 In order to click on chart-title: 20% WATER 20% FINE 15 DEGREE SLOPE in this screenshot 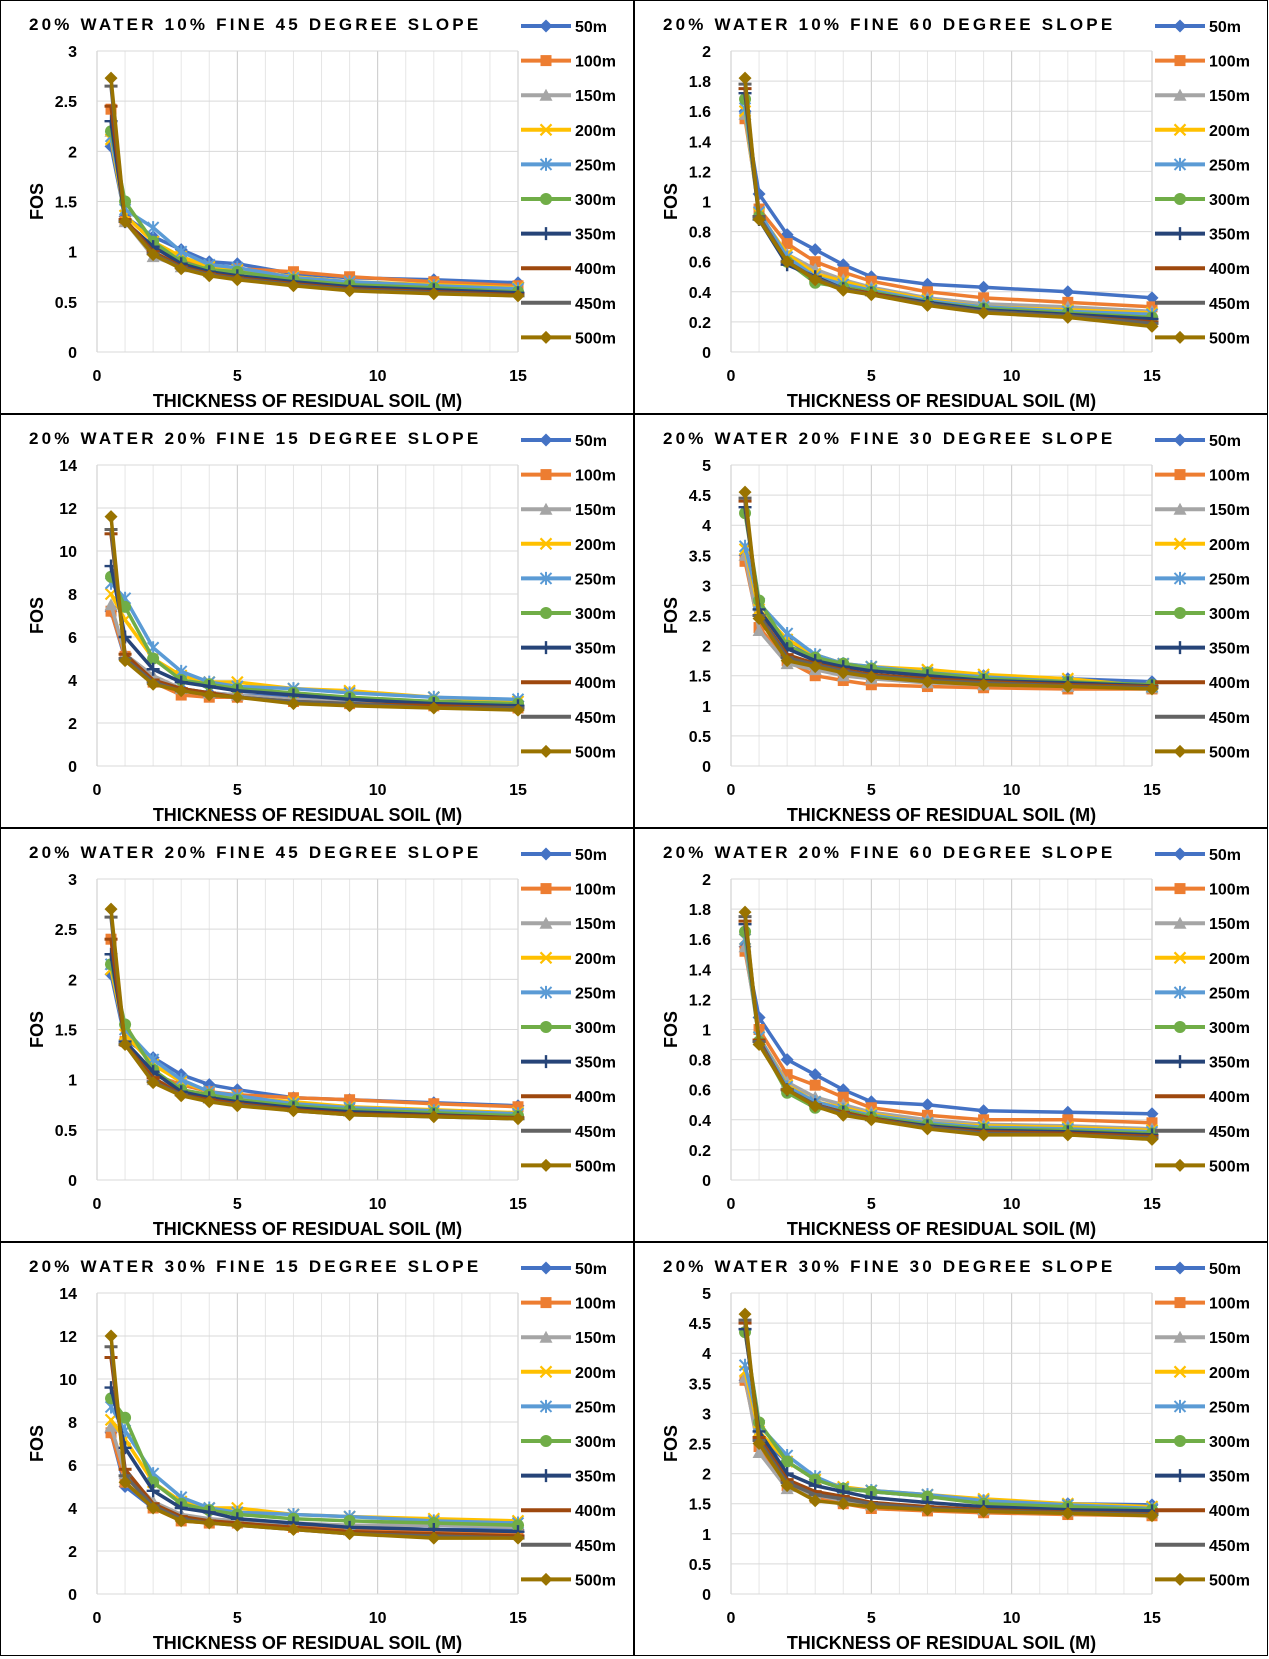, I will do `click(255, 438)`.